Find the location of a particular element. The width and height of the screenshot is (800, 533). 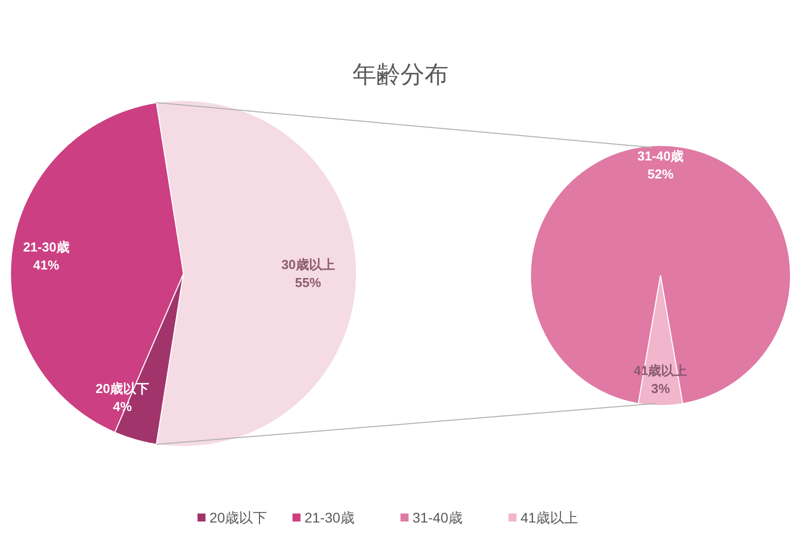

data-label: 3% is located at coordinates (660, 388).